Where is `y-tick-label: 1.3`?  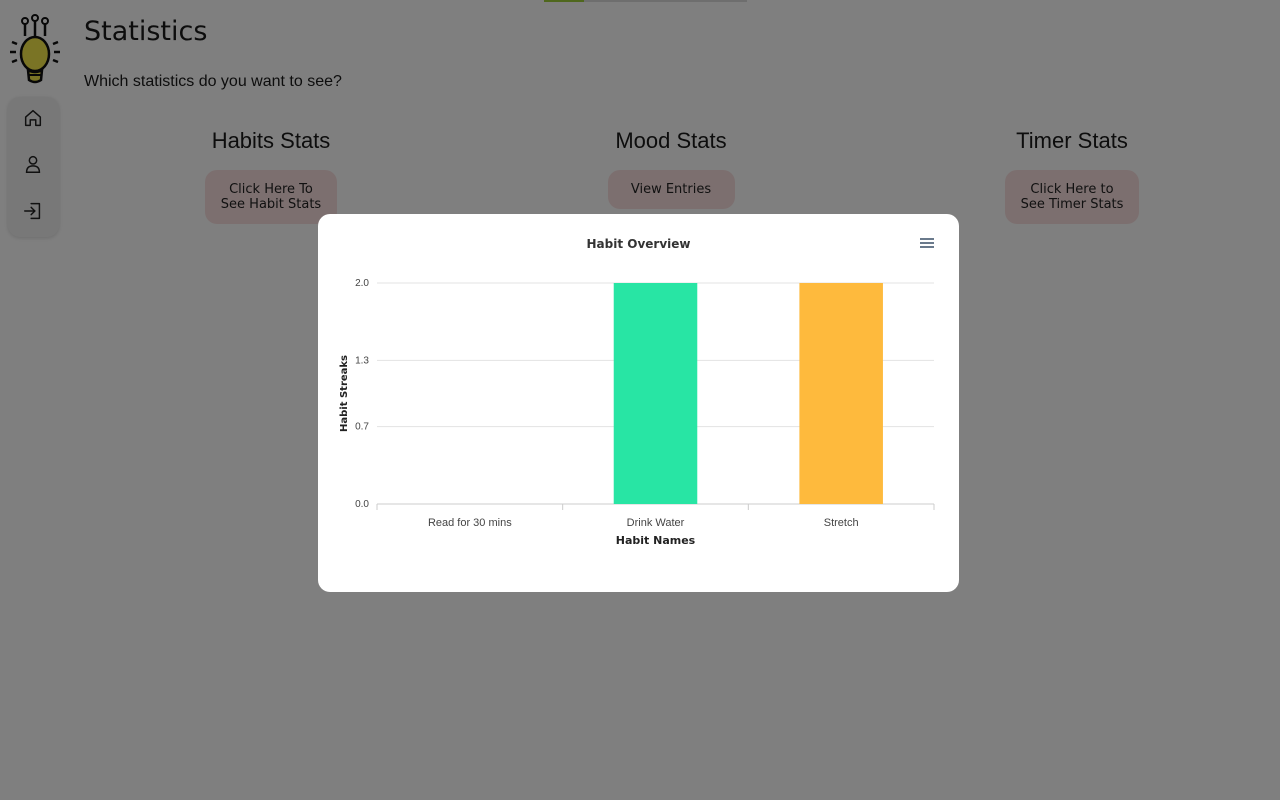
y-tick-label: 1.3 is located at coordinates (362, 360).